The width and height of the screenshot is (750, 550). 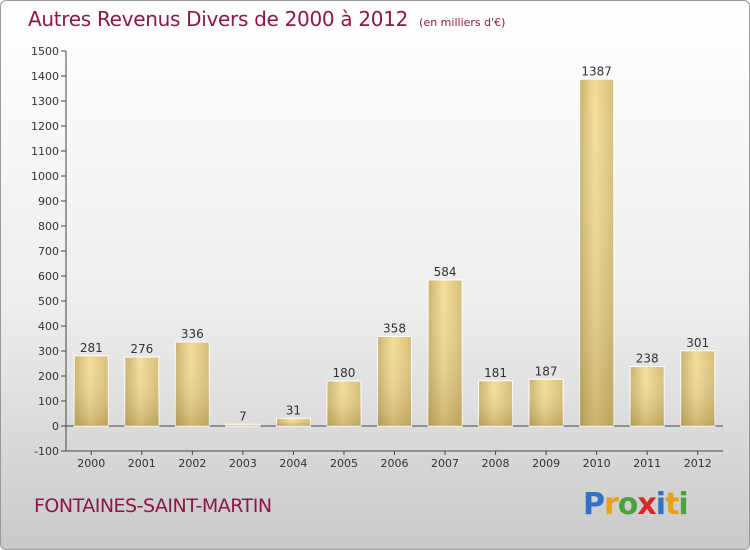 What do you see at coordinates (445, 353) in the screenshot?
I see `bar-shade-2007` at bounding box center [445, 353].